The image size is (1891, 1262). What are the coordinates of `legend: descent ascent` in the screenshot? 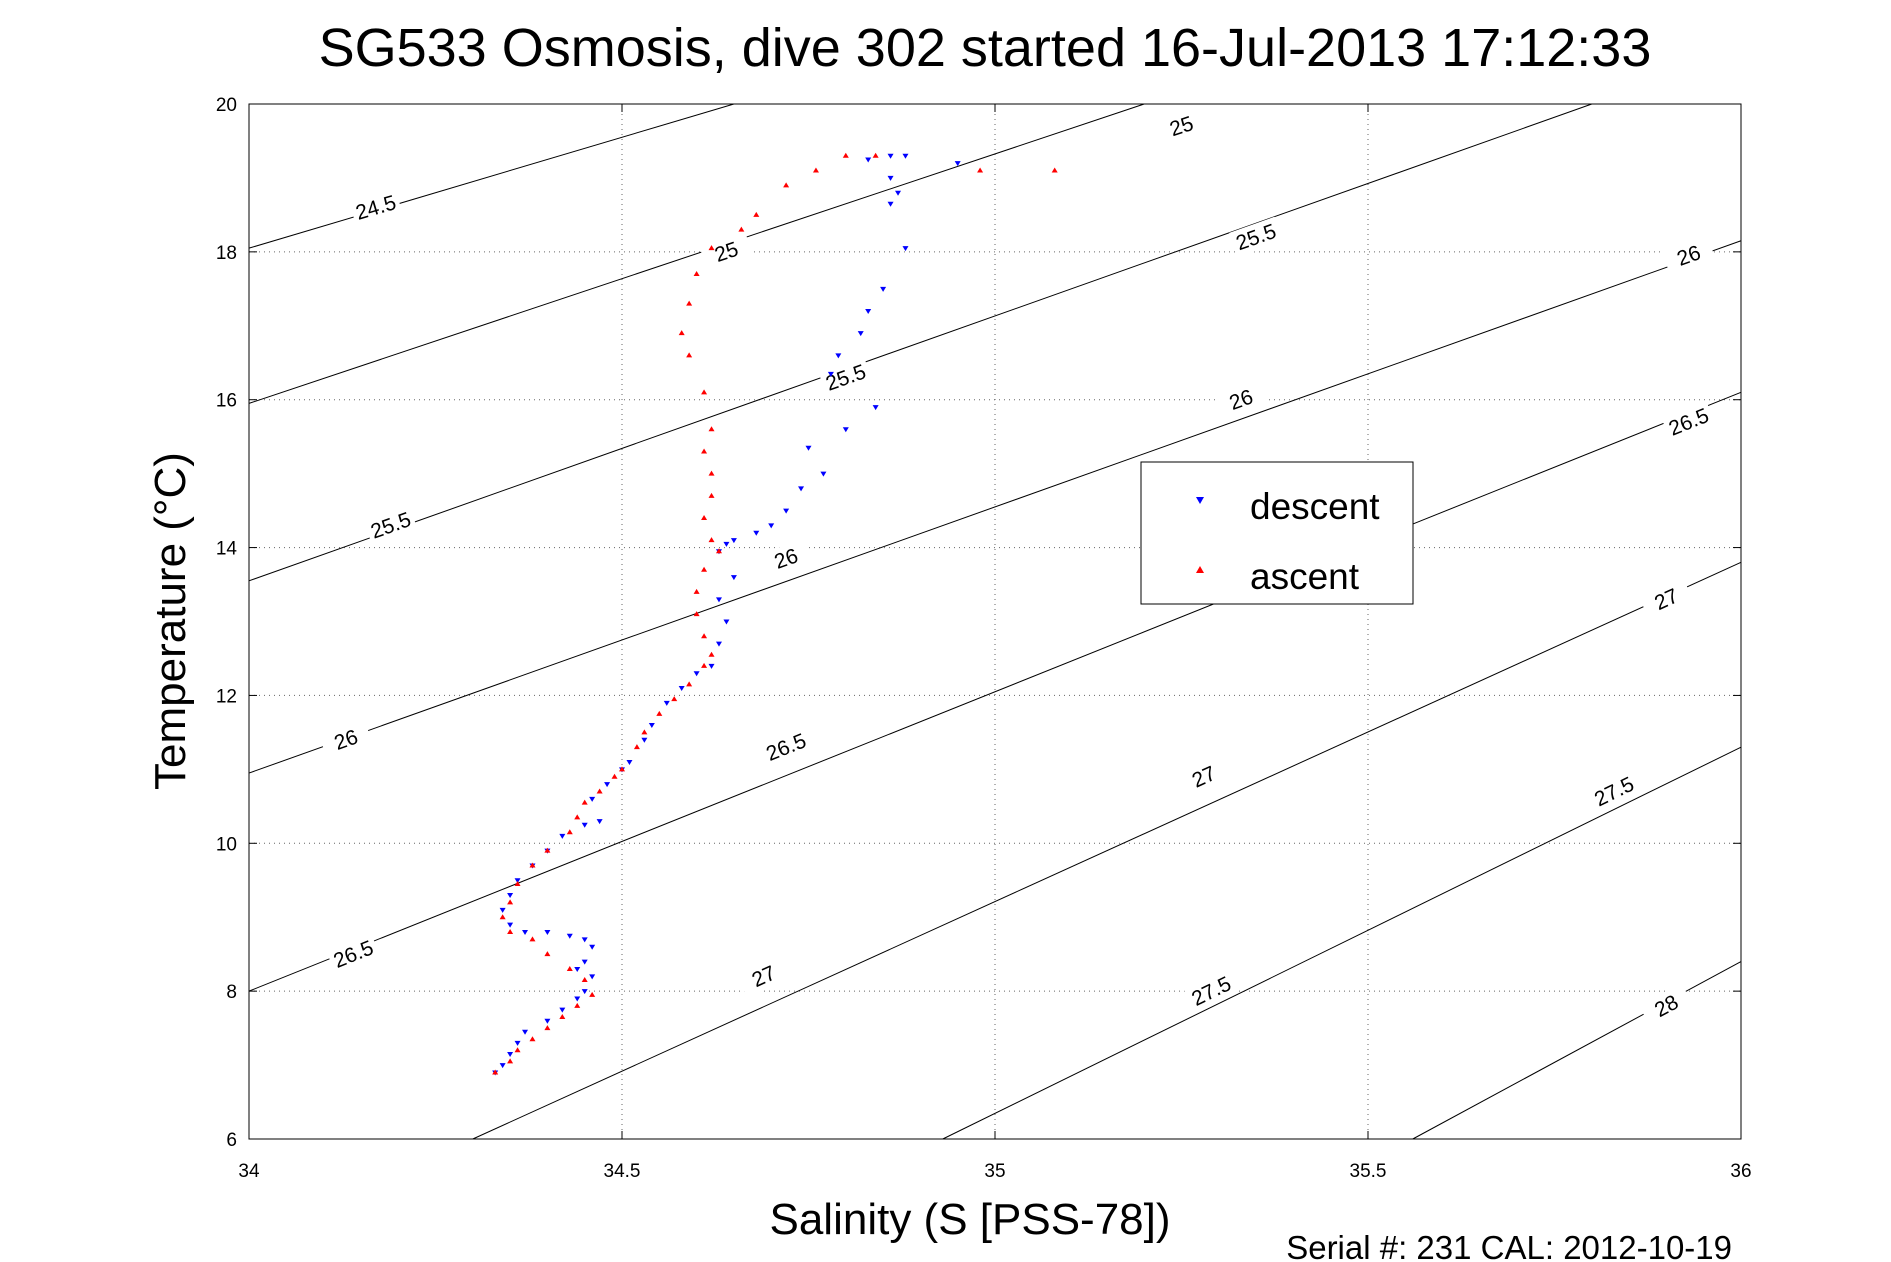 It's located at (1277, 533).